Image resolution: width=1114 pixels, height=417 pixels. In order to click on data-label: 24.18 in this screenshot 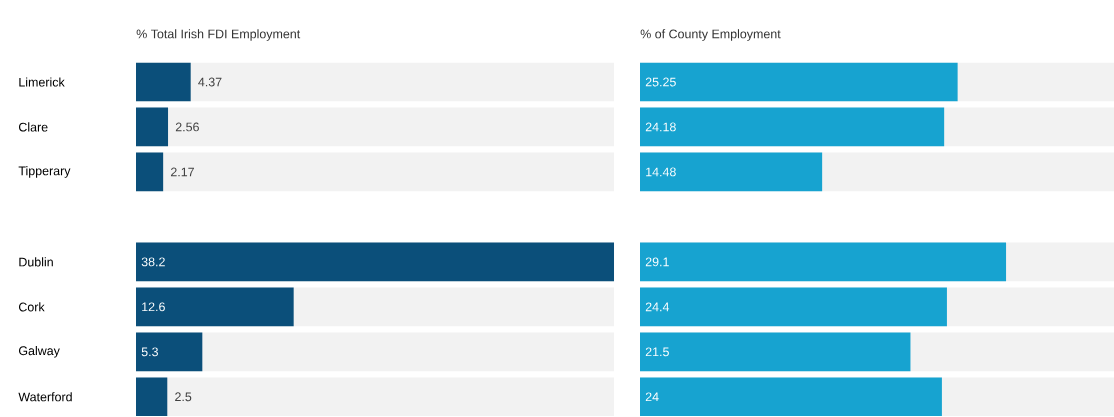, I will do `click(660, 127)`.